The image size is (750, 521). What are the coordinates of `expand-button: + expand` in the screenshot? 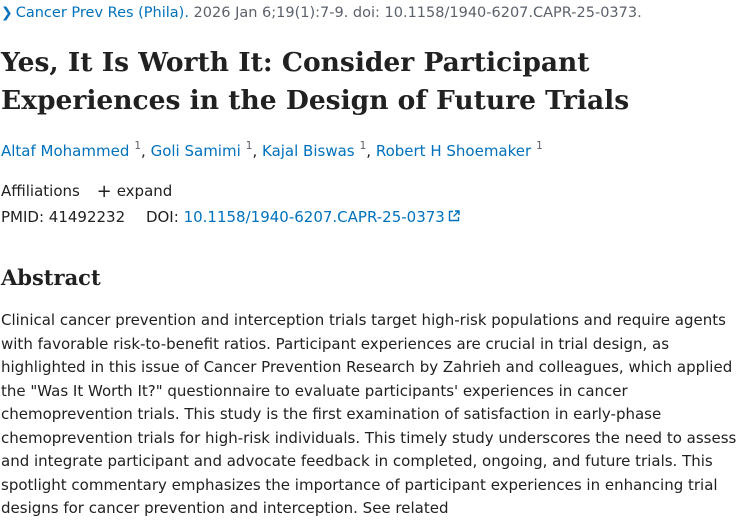 It's located at (134, 191).